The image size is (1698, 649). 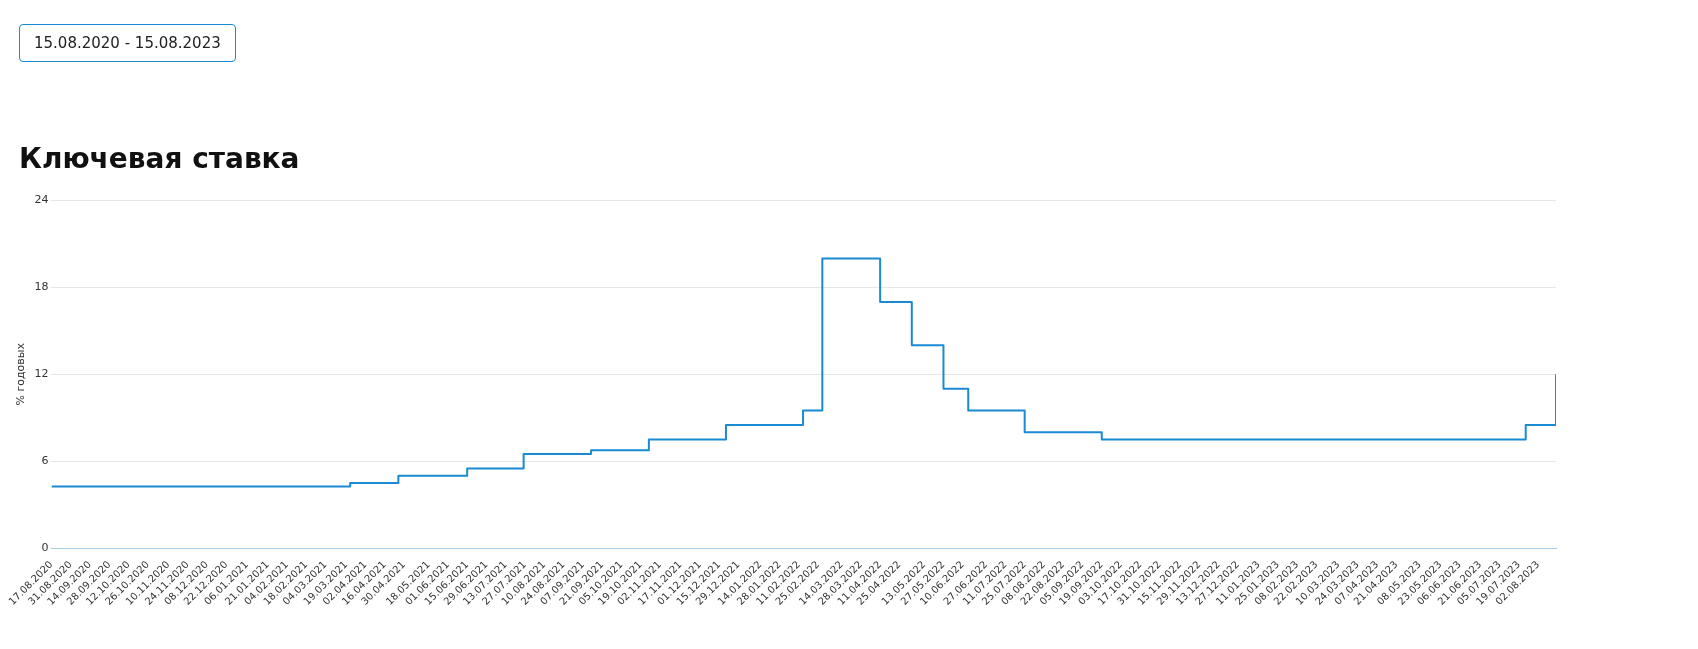 What do you see at coordinates (41, 287) in the screenshot?
I see `y-tick-label: 18` at bounding box center [41, 287].